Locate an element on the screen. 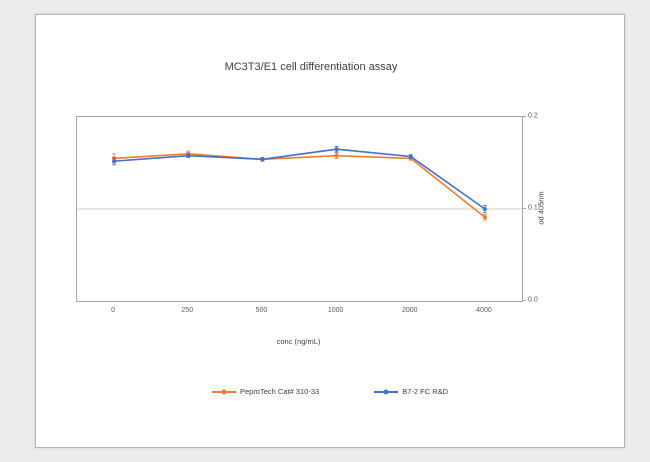 This screenshot has width=650, height=462. legend-label-series-1: B7-2 FC R&D is located at coordinates (425, 391).